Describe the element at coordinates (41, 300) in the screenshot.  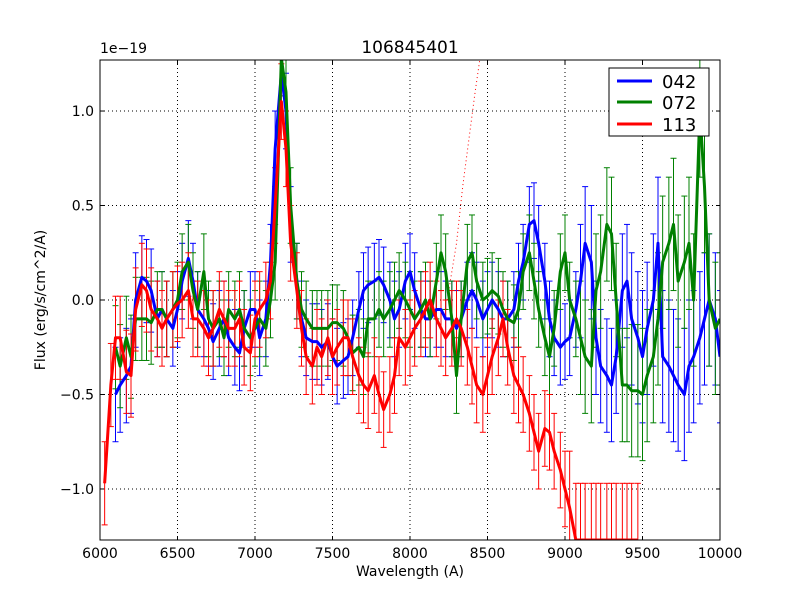
I see `y-axis-label: Flux (erg/s/cm^2/A)` at that location.